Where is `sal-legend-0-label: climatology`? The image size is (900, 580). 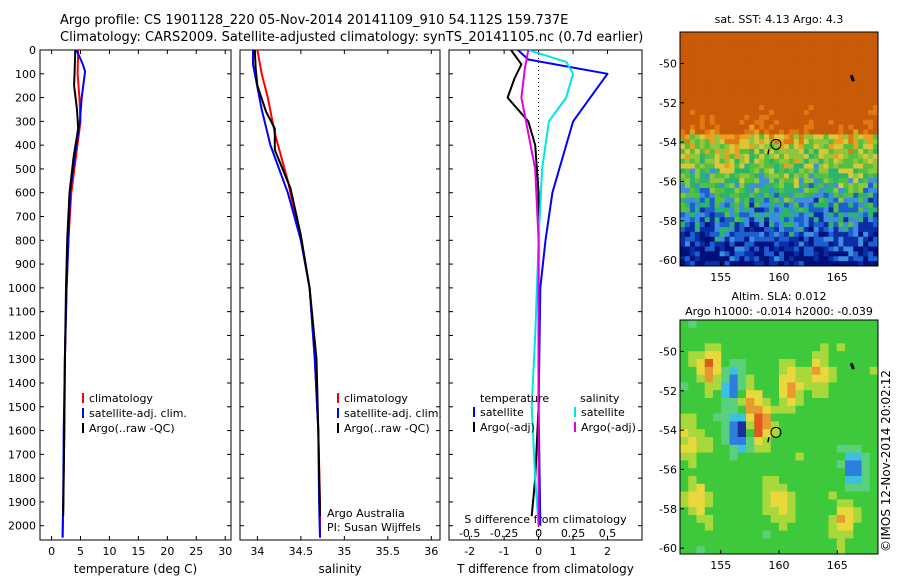
sal-legend-0-label: climatology is located at coordinates (376, 398).